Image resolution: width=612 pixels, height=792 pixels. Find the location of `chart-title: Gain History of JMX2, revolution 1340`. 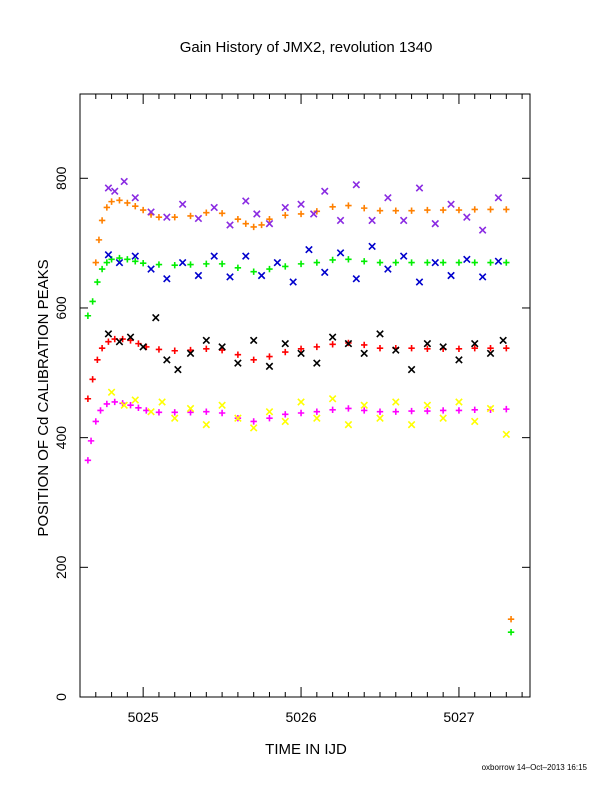

chart-title: Gain History of JMX2, revolution 1340 is located at coordinates (306, 47).